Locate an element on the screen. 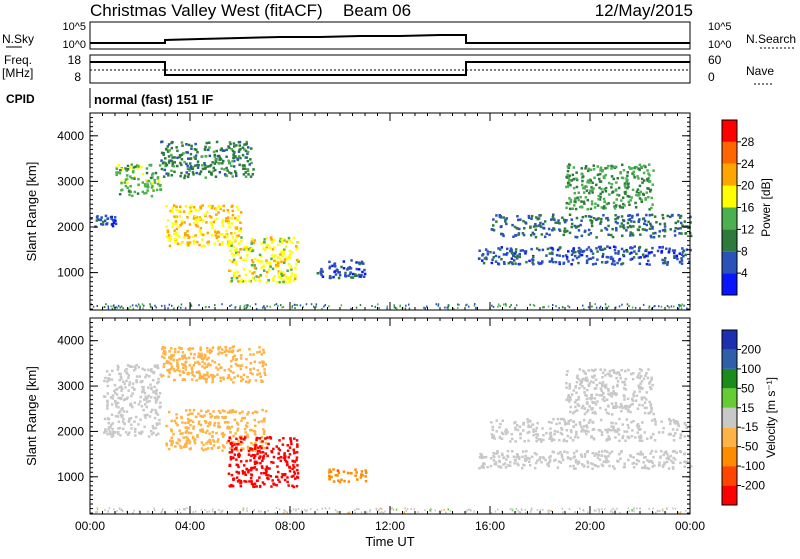 The width and height of the screenshot is (800, 559). x-axis-label: Time UT is located at coordinates (389, 541).